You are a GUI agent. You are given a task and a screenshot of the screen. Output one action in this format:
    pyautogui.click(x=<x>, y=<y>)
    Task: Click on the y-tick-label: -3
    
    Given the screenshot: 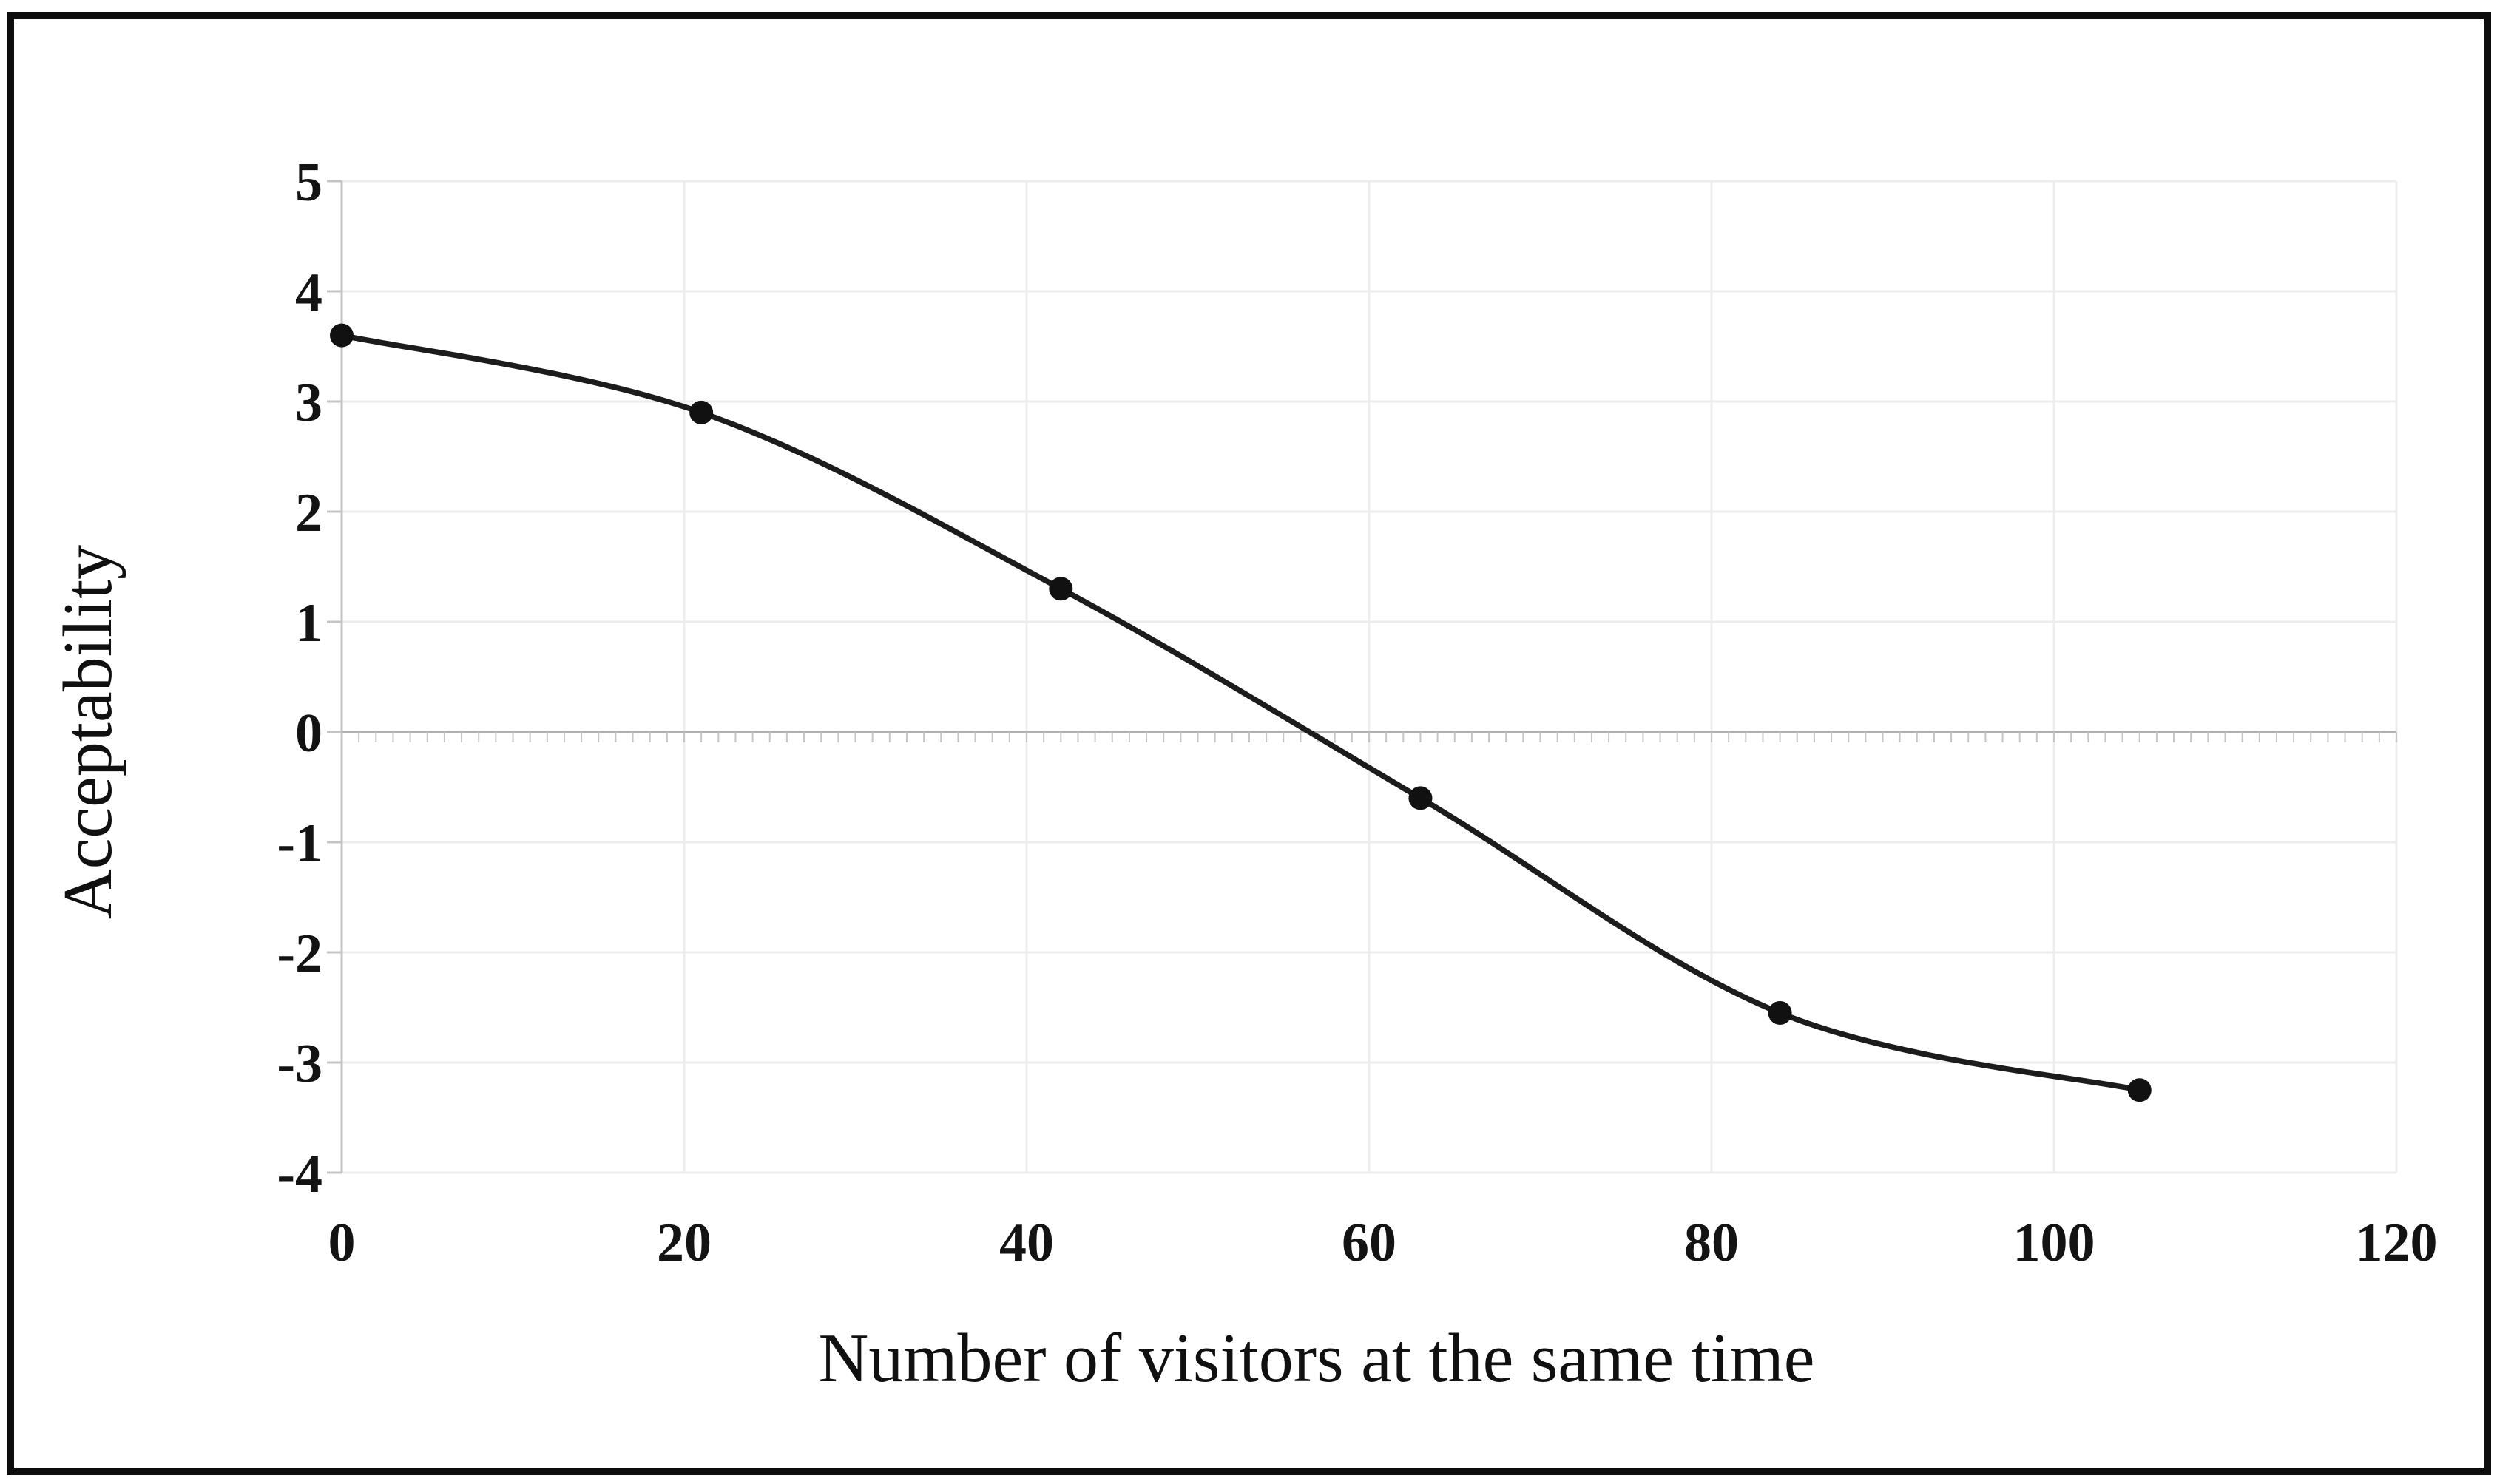 What is the action you would take?
    pyautogui.click(x=299, y=1064)
    